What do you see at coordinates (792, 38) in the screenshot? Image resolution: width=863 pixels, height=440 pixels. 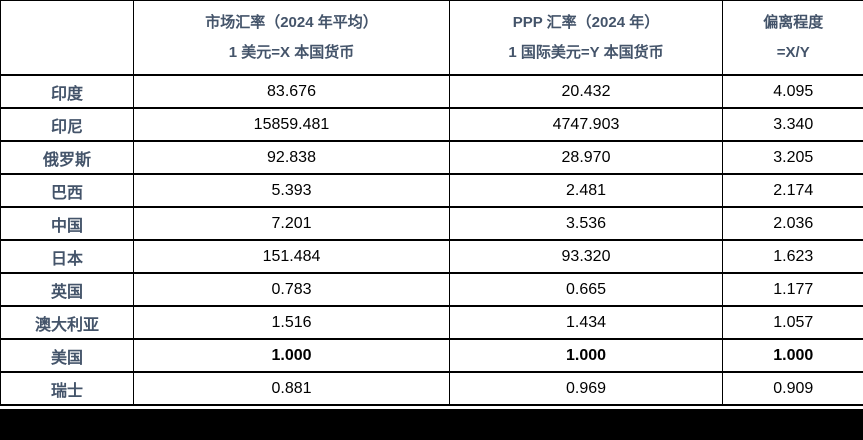 I see `header-deviation: 偏离程度 =X/Y` at bounding box center [792, 38].